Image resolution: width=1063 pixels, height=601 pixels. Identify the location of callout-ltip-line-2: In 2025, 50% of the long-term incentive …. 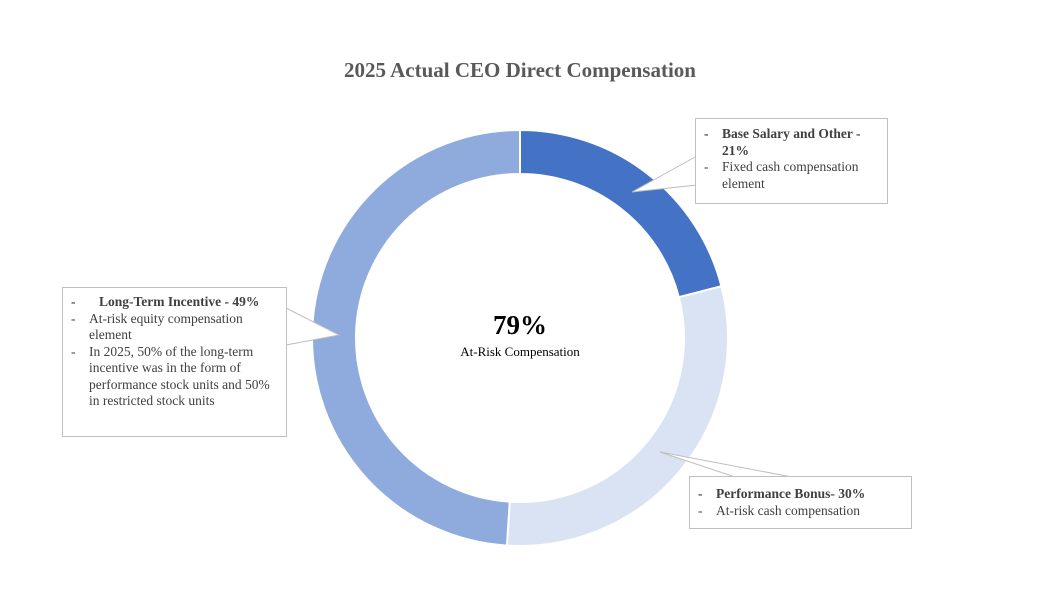
(173, 377).